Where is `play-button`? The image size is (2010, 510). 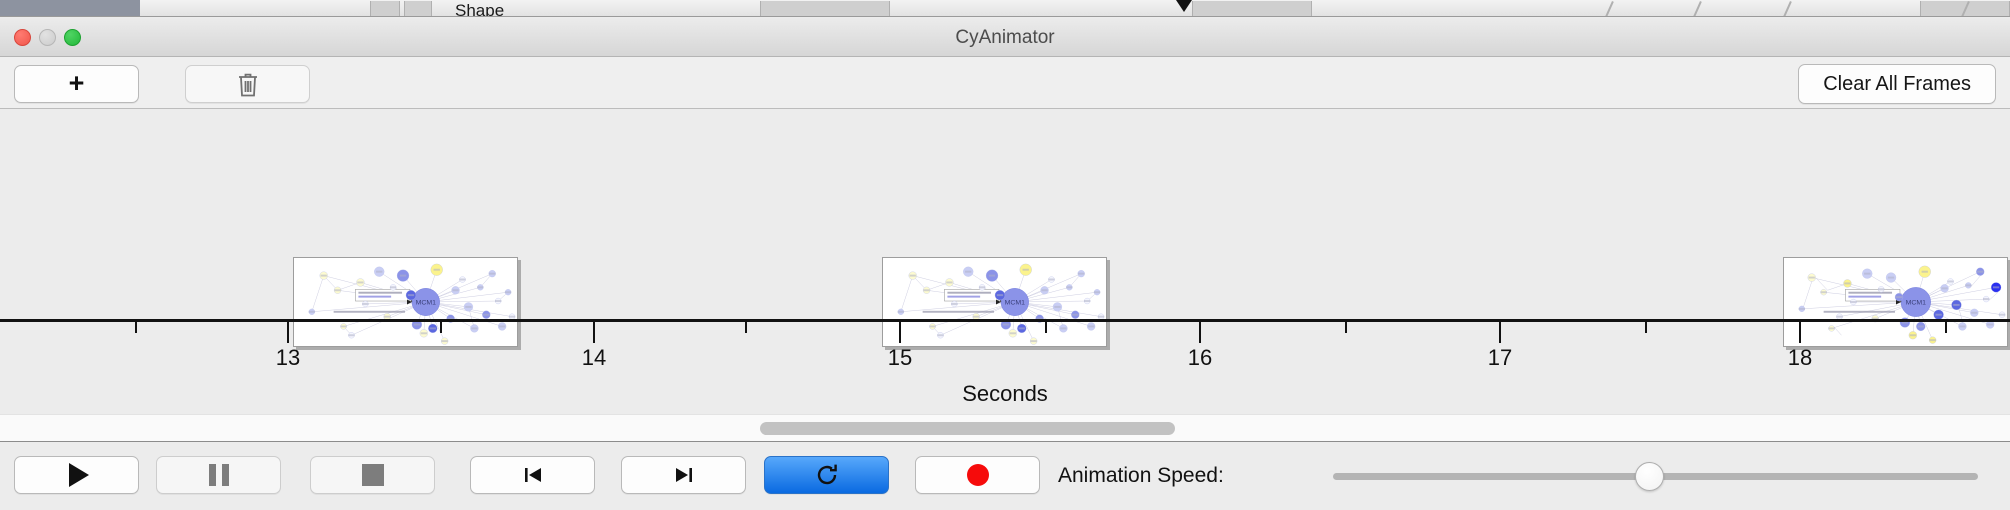
play-button is located at coordinates (76, 475).